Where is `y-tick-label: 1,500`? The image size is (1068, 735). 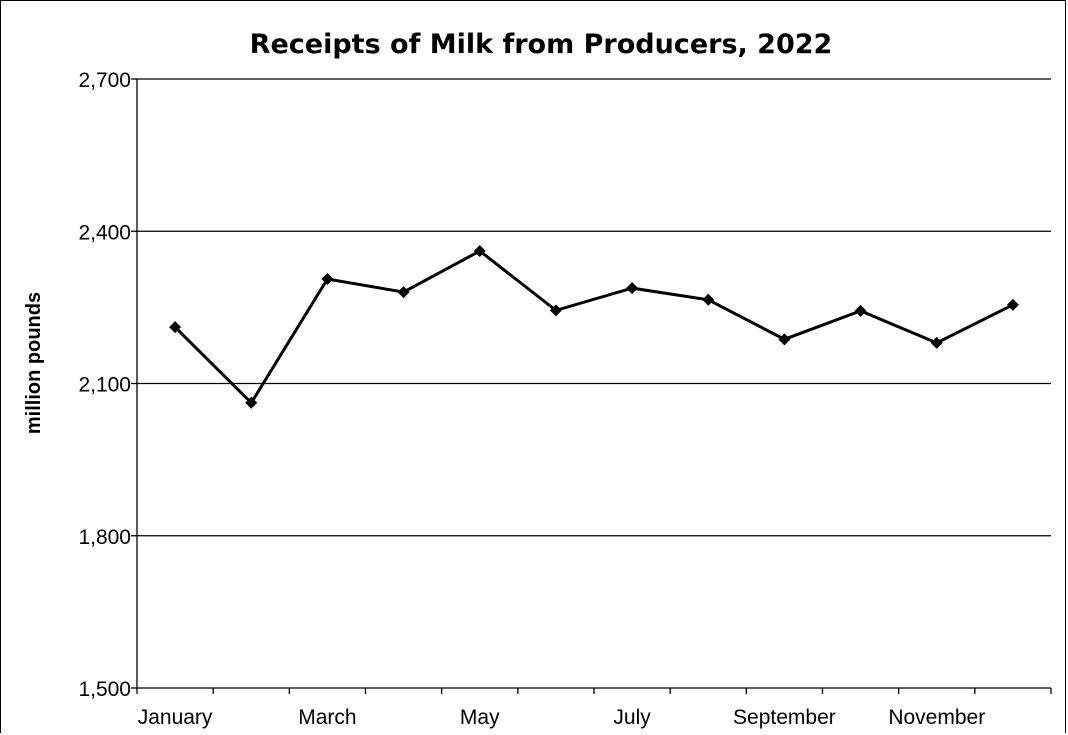 y-tick-label: 1,500 is located at coordinates (104, 689).